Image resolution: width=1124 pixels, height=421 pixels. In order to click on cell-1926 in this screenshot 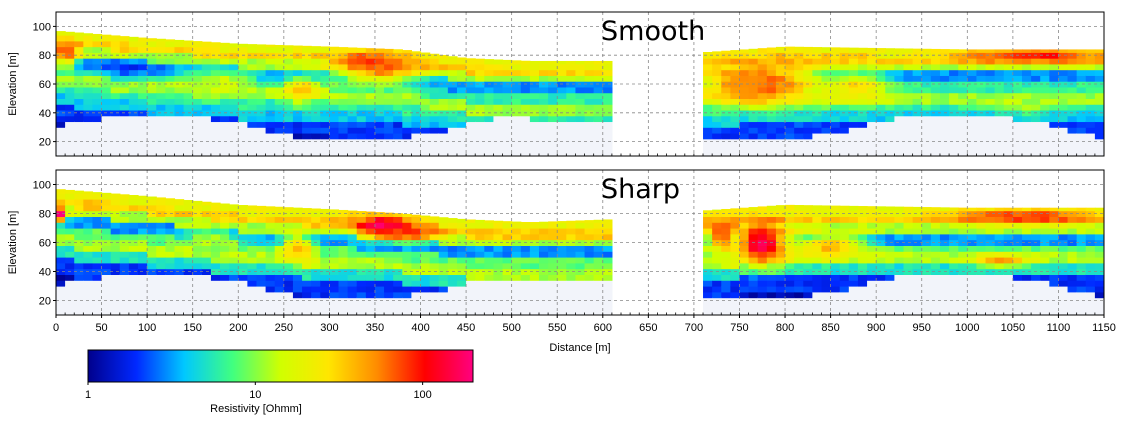, I will do `click(1072, 219)`.